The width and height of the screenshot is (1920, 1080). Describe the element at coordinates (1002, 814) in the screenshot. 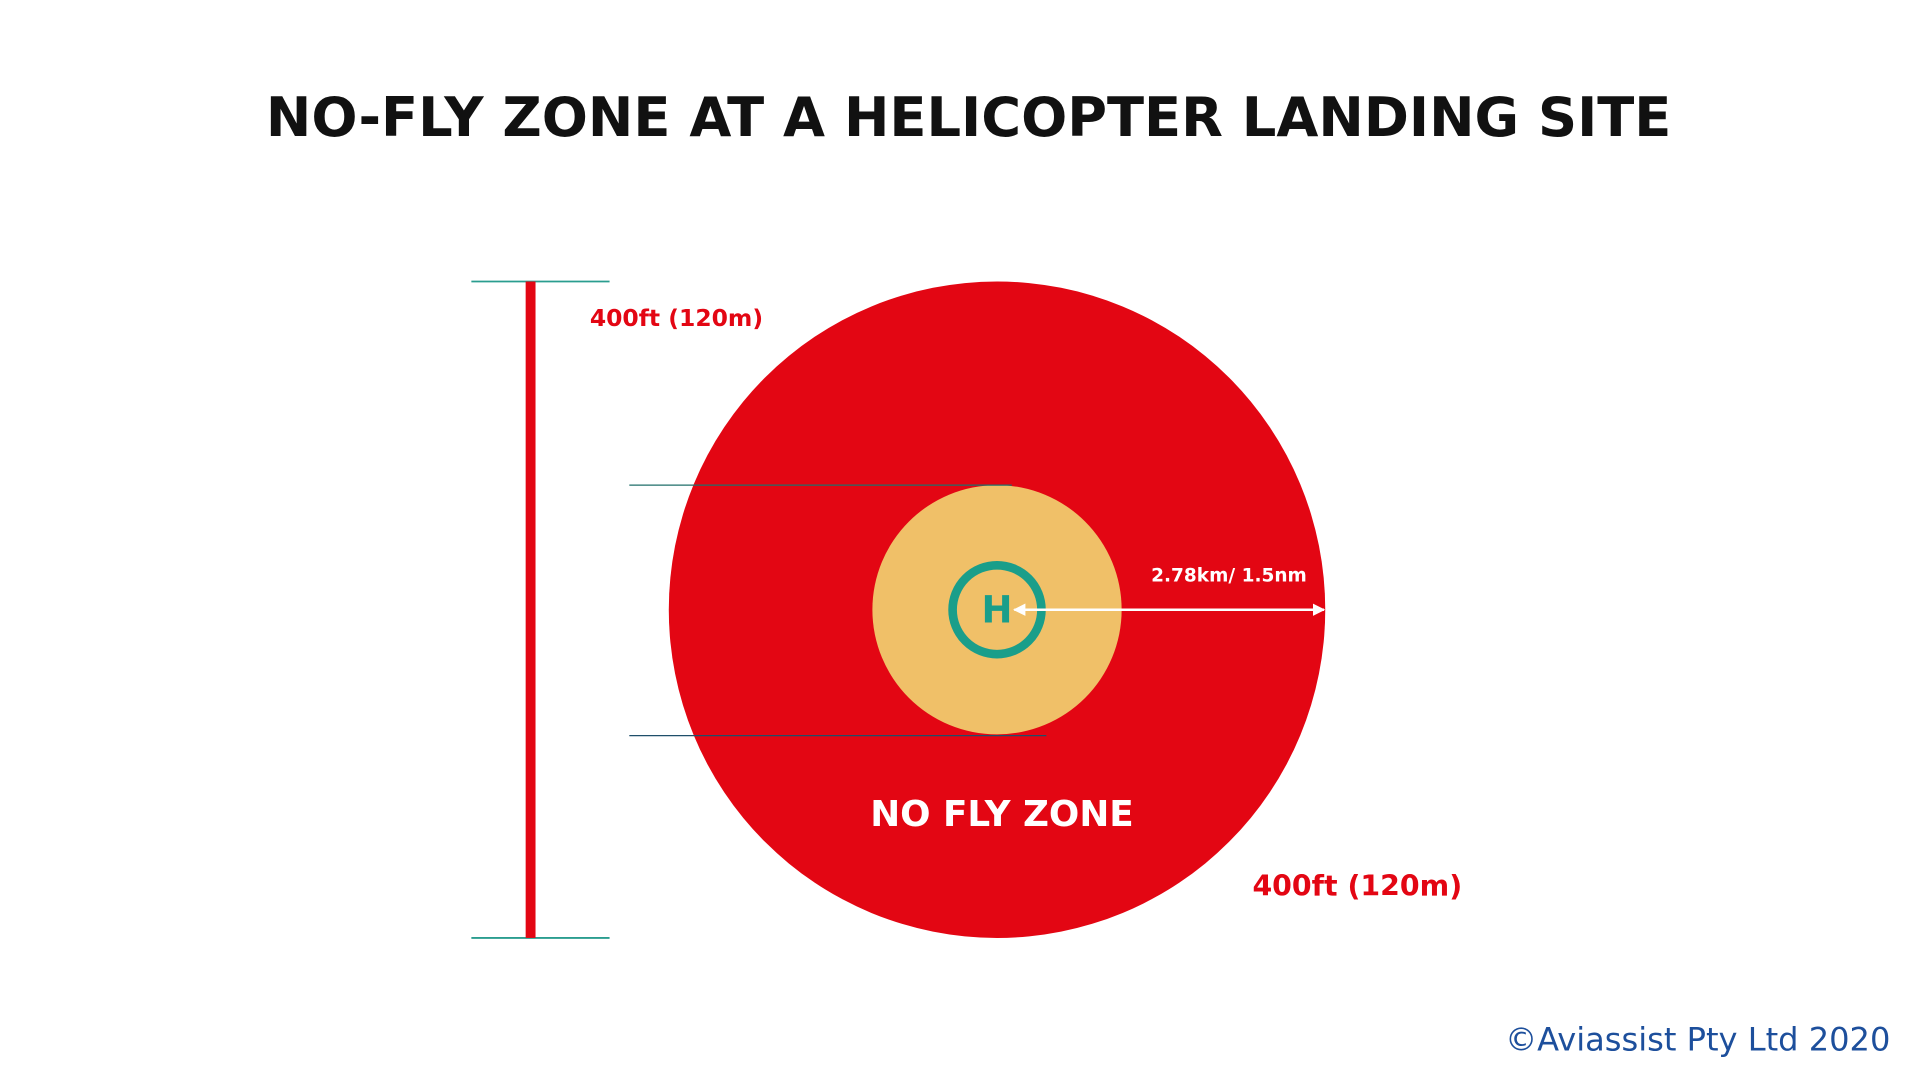

I see `zone-label: NO FLY ZONE` at that location.